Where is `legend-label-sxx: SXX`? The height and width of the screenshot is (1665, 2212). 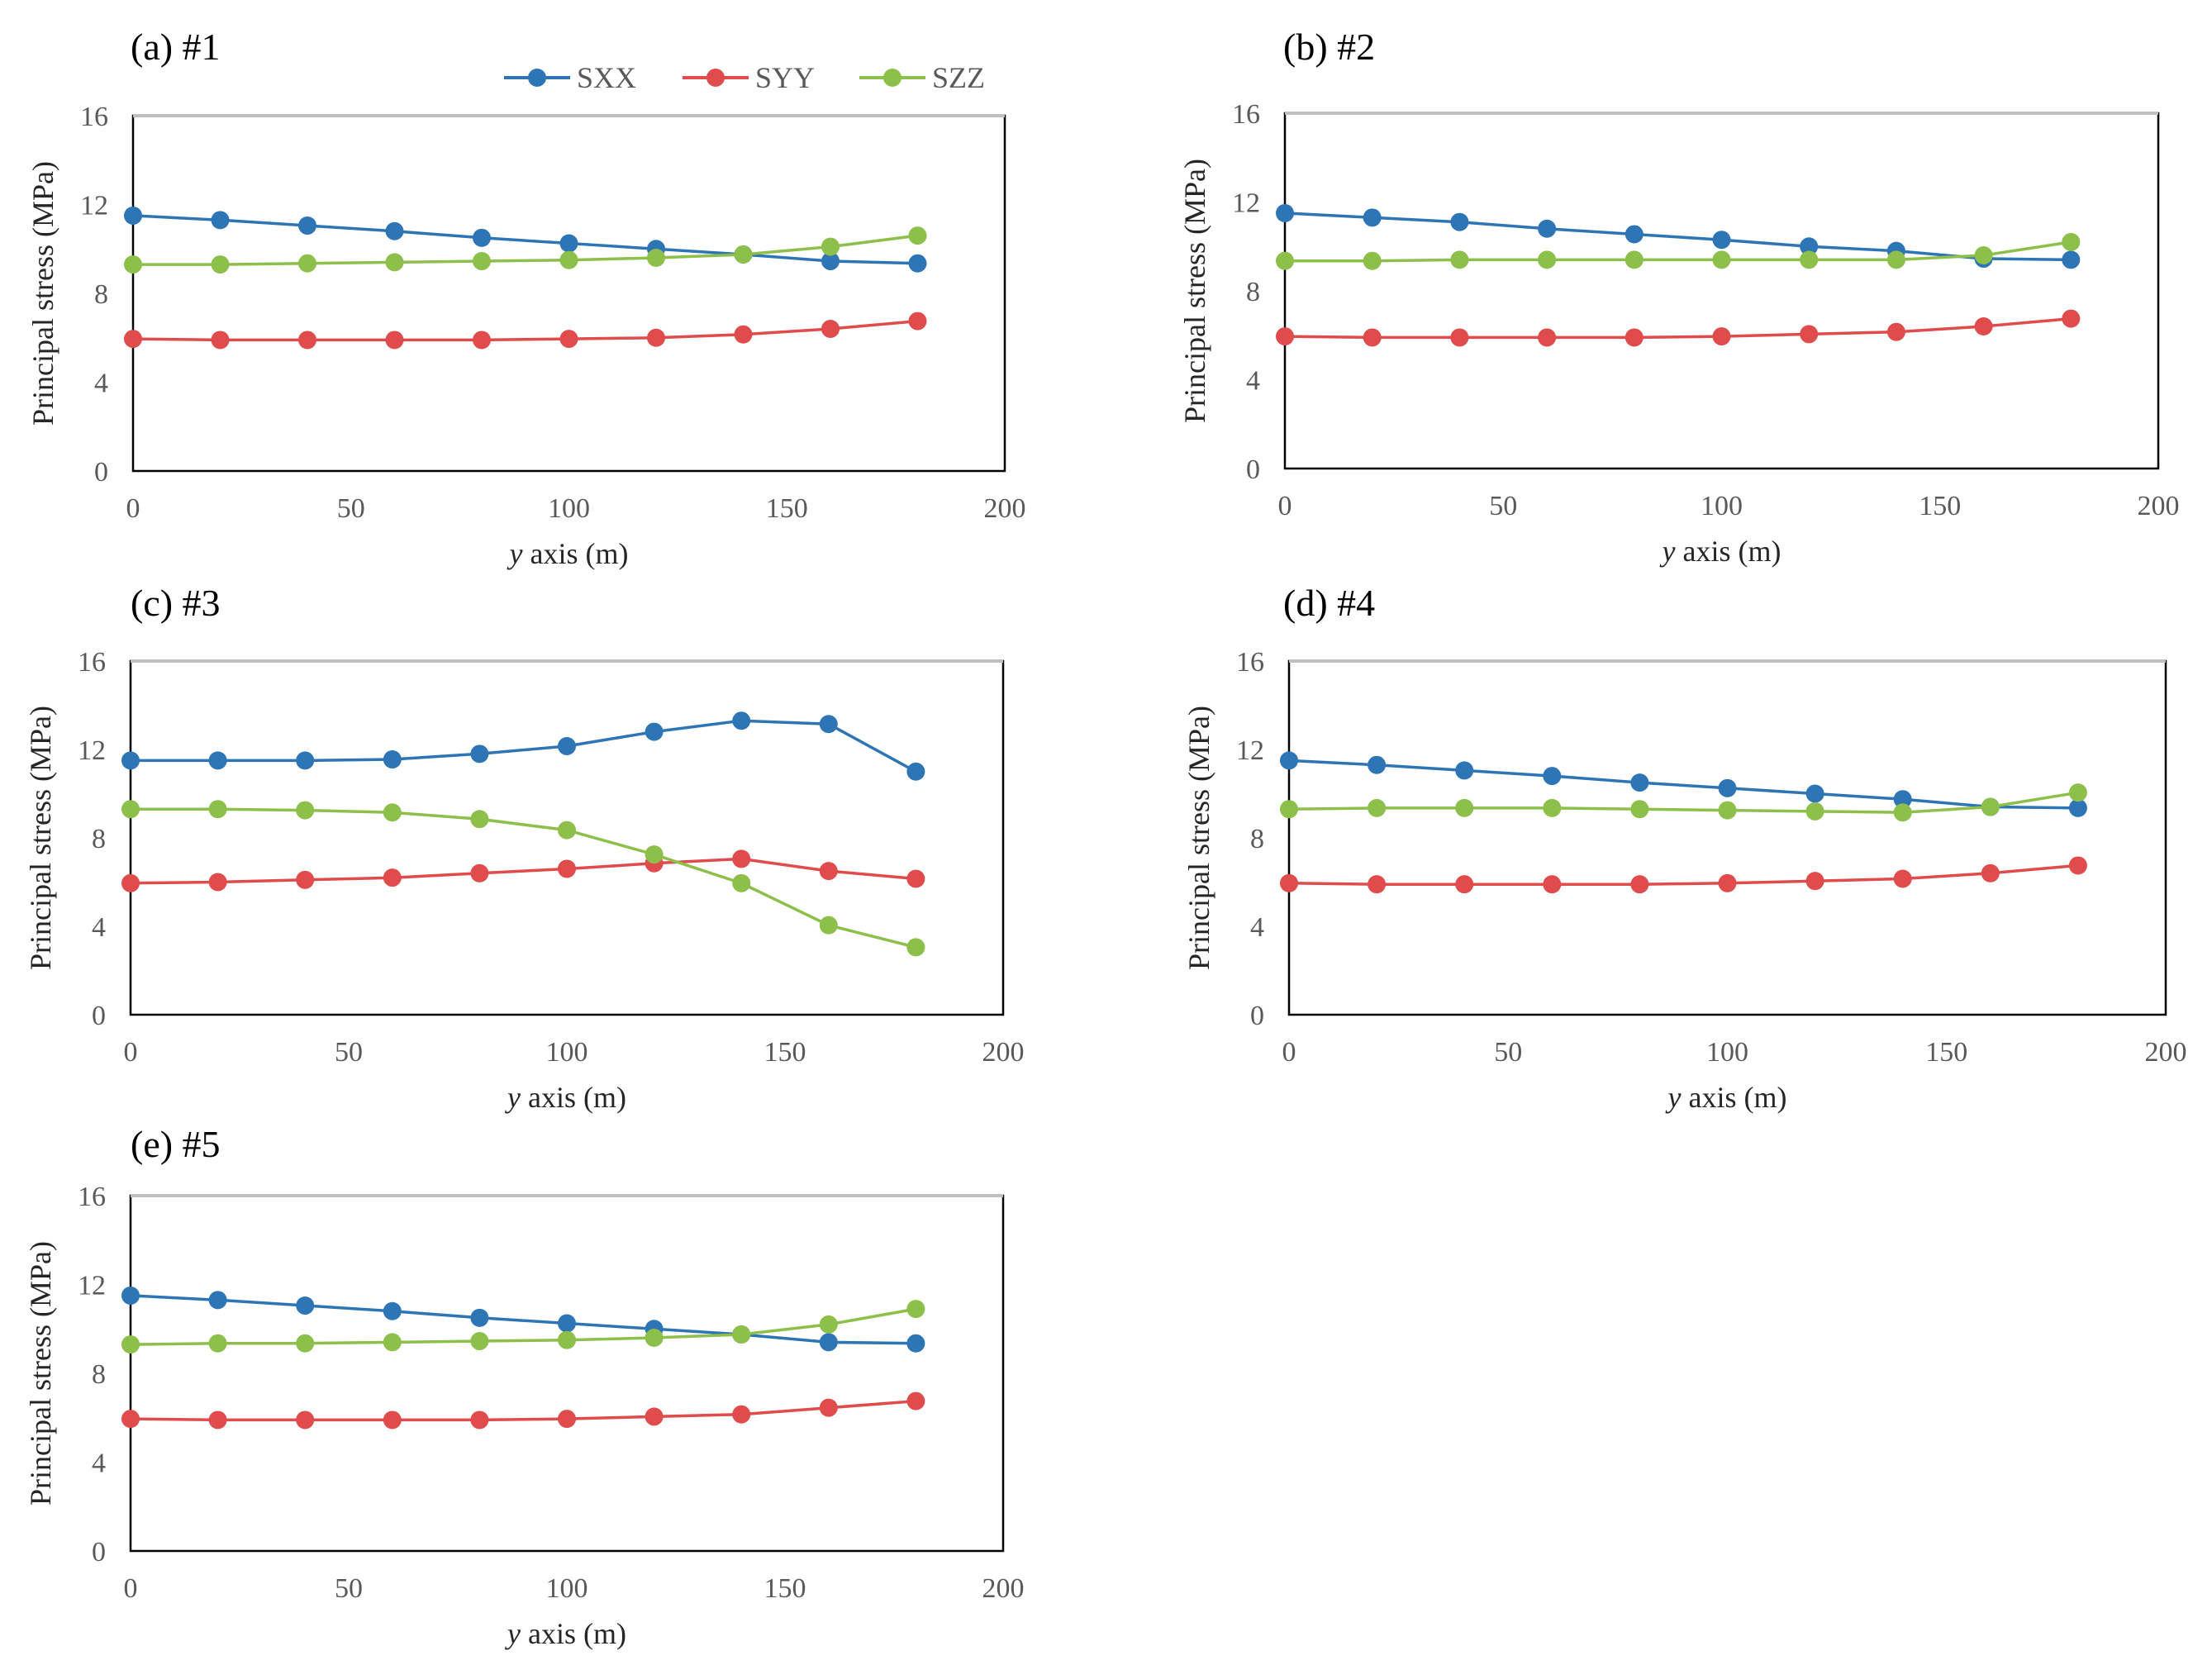 legend-label-sxx: SXX is located at coordinates (606, 77).